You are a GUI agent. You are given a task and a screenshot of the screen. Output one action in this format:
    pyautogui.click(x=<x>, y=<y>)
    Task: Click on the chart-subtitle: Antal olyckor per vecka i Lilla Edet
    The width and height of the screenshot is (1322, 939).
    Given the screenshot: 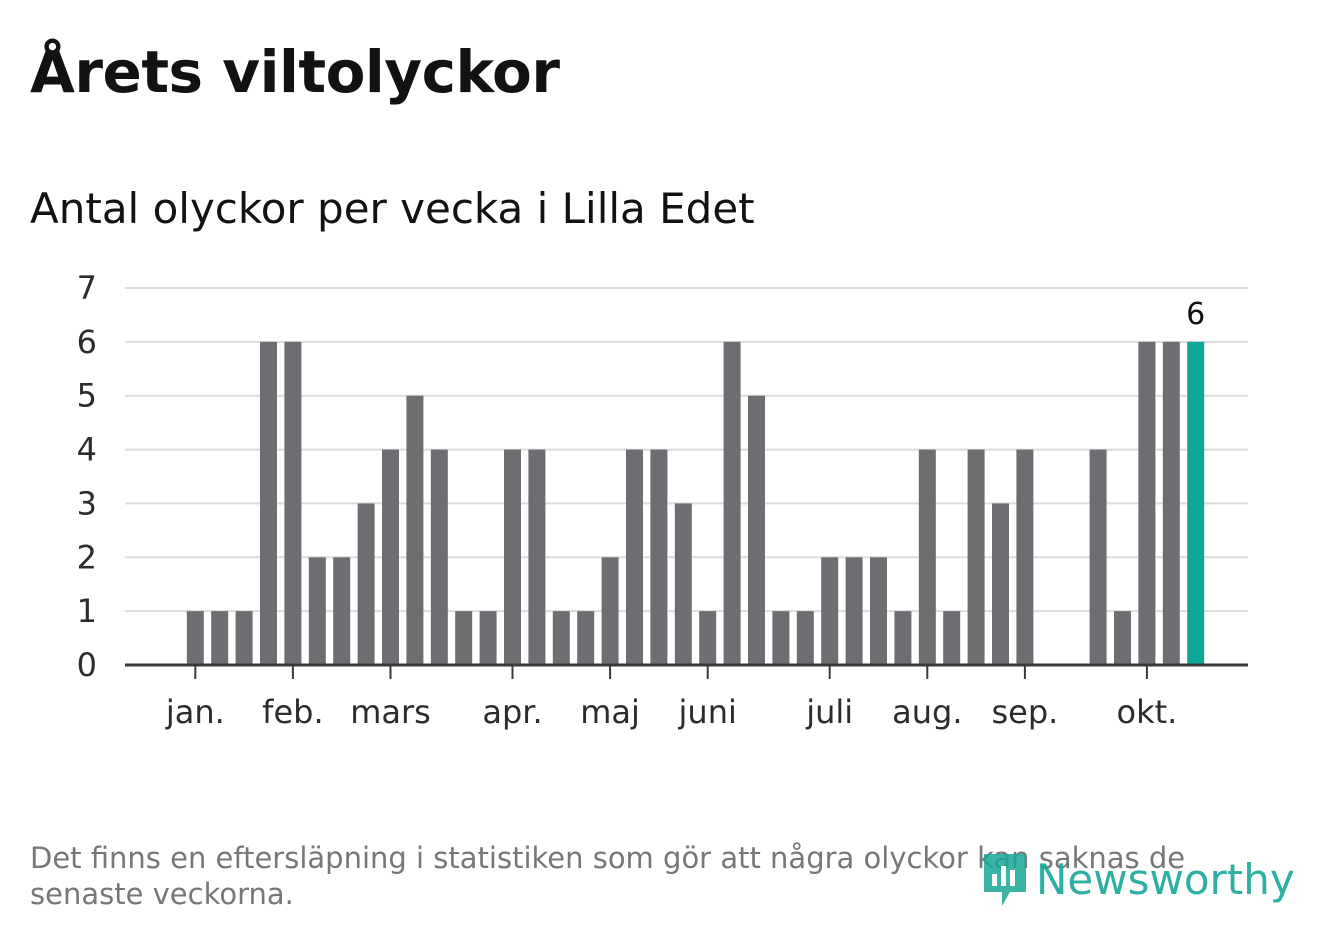 What is the action you would take?
    pyautogui.click(x=392, y=208)
    